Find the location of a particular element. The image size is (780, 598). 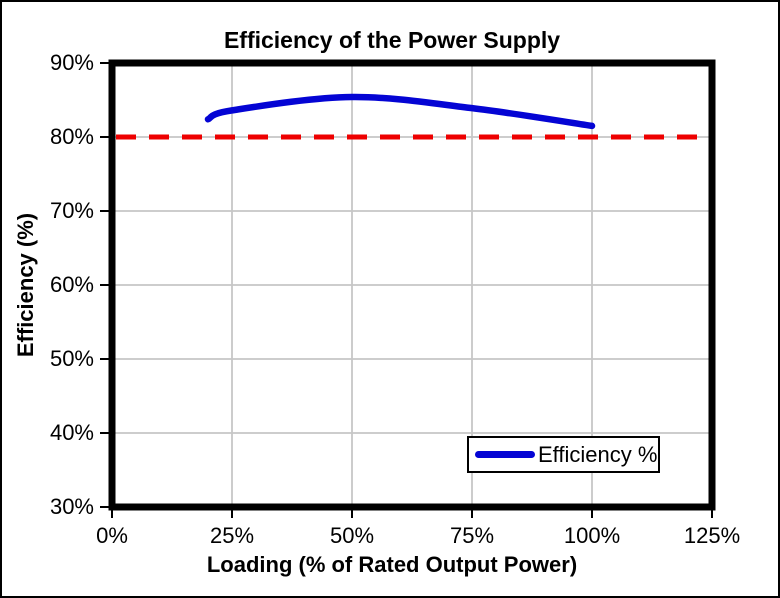

x-axis-title: Loading (% of Rated Output Power) is located at coordinates (392, 564).